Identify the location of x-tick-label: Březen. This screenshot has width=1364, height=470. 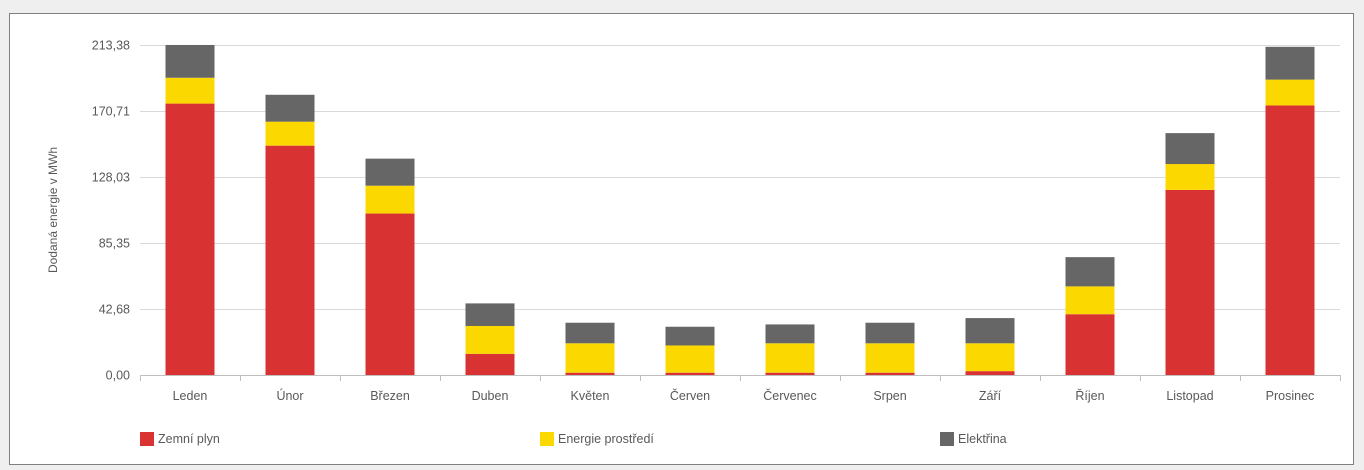
(390, 396).